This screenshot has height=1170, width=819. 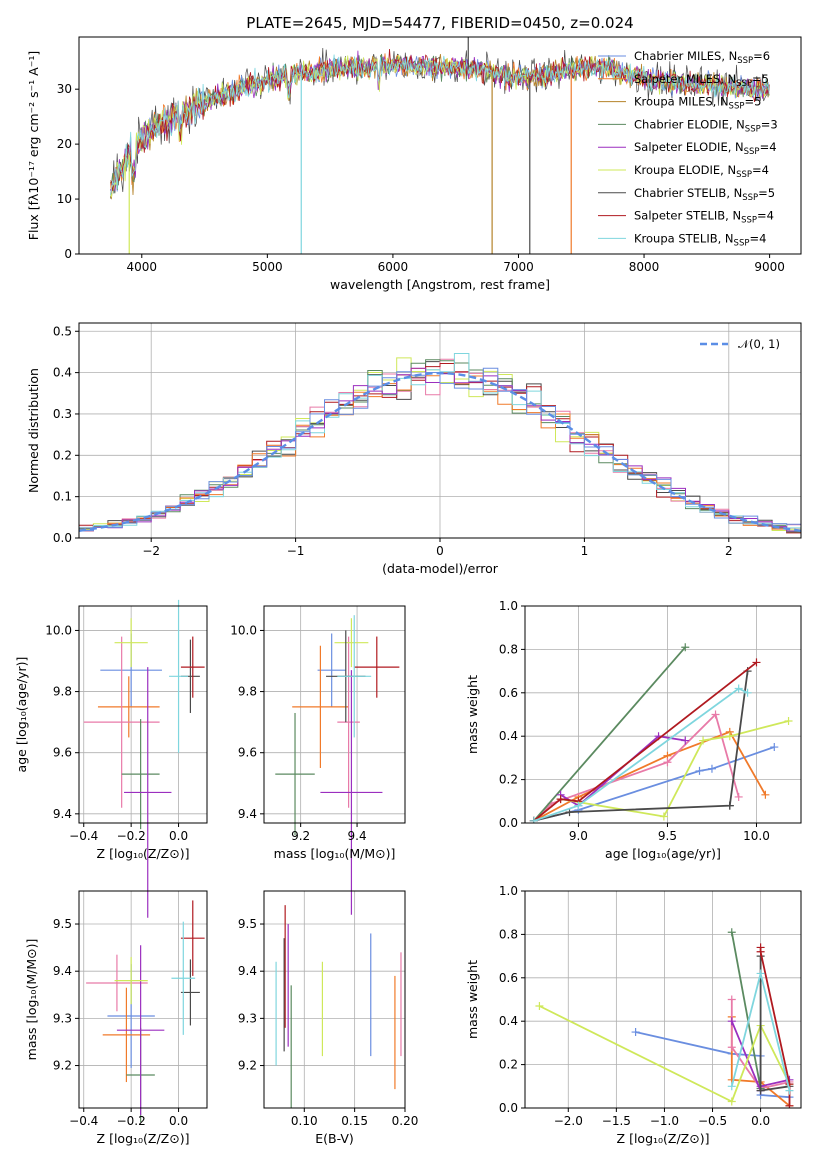 What do you see at coordinates (62, 1066) in the screenshot?
I see `y-tick-label: 9.2` at bounding box center [62, 1066].